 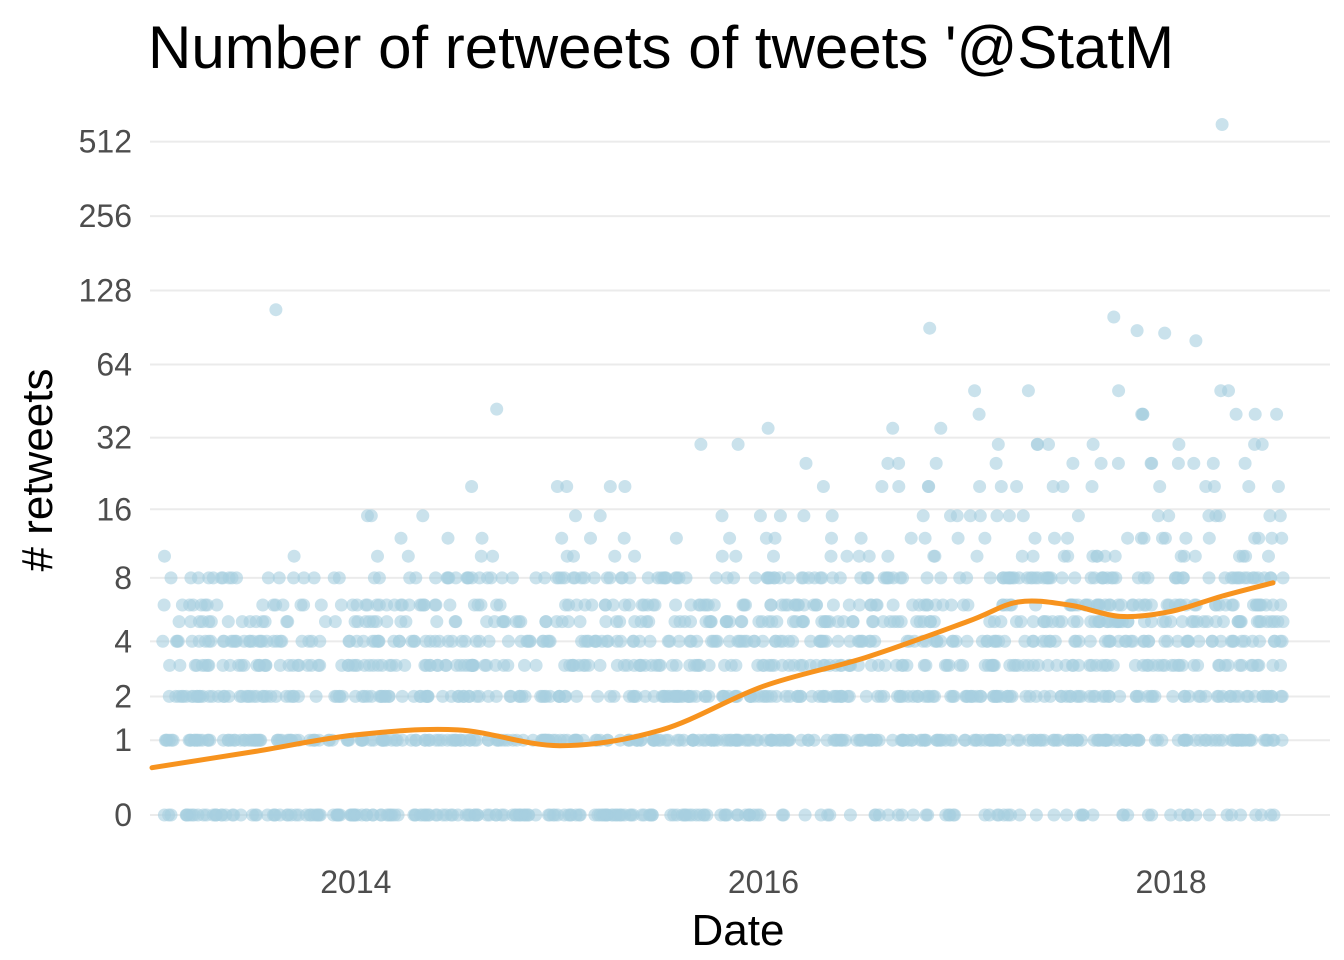 What do you see at coordinates (114, 365) in the screenshot?
I see `y-tick-label: 64` at bounding box center [114, 365].